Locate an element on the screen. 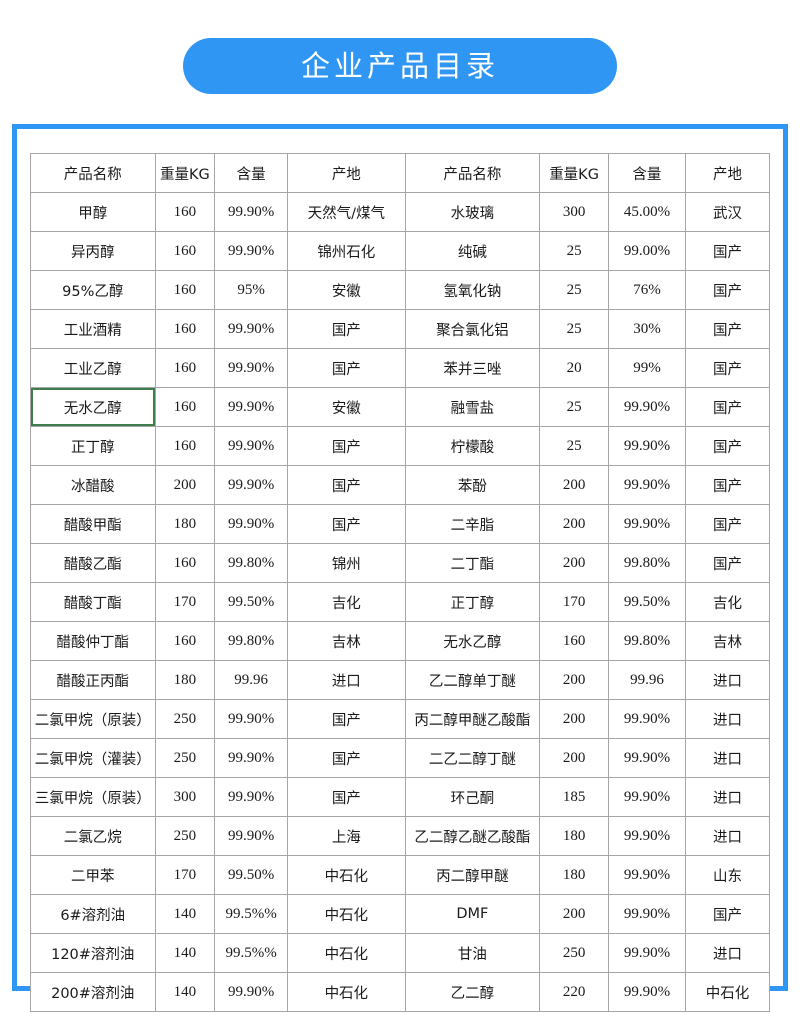 The image size is (800, 1019). cell-1: 170 is located at coordinates (185, 602).